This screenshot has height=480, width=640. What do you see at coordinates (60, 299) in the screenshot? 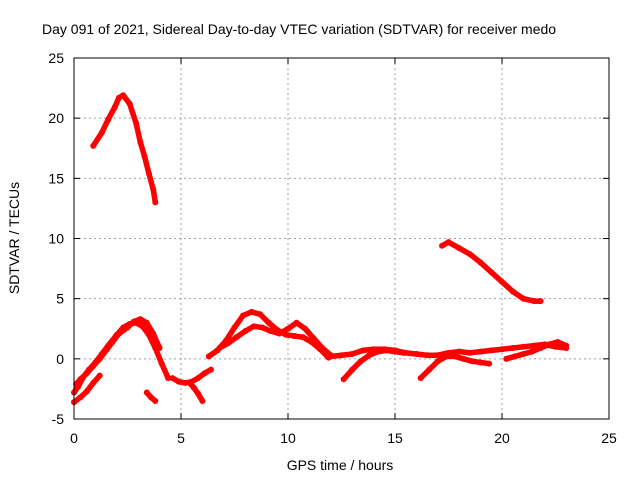
I see `y-tick-label: 5` at bounding box center [60, 299].